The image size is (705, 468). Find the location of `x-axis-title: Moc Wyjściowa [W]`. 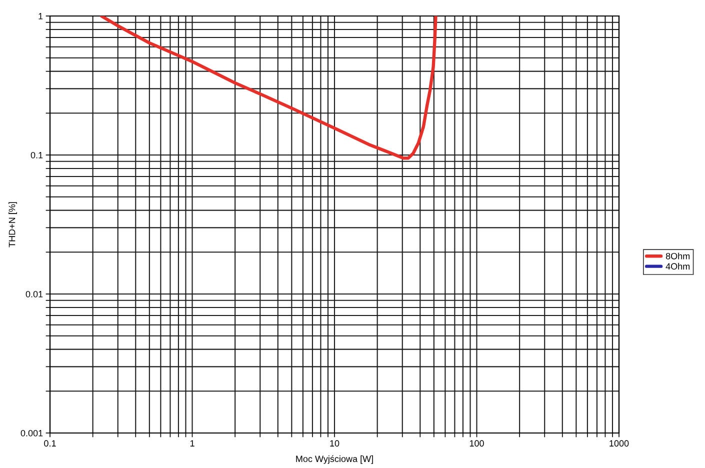

x-axis-title: Moc Wyjściowa [W] is located at coordinates (334, 459).